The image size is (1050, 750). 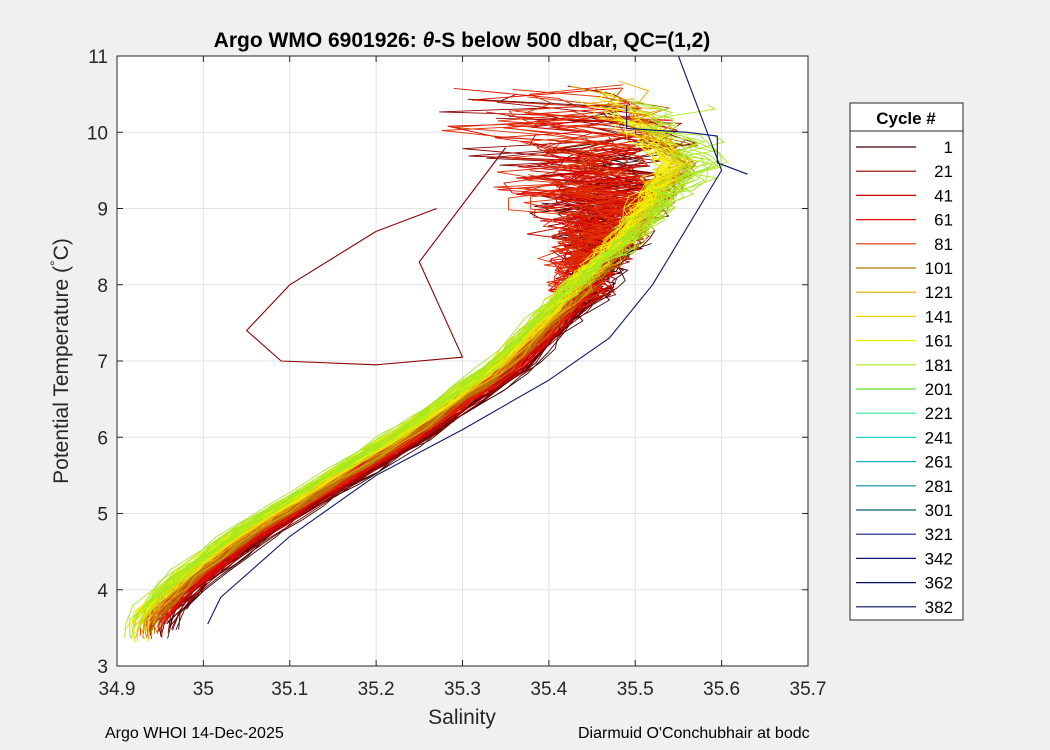 I want to click on x-tick-label: 35.1, so click(x=289, y=689).